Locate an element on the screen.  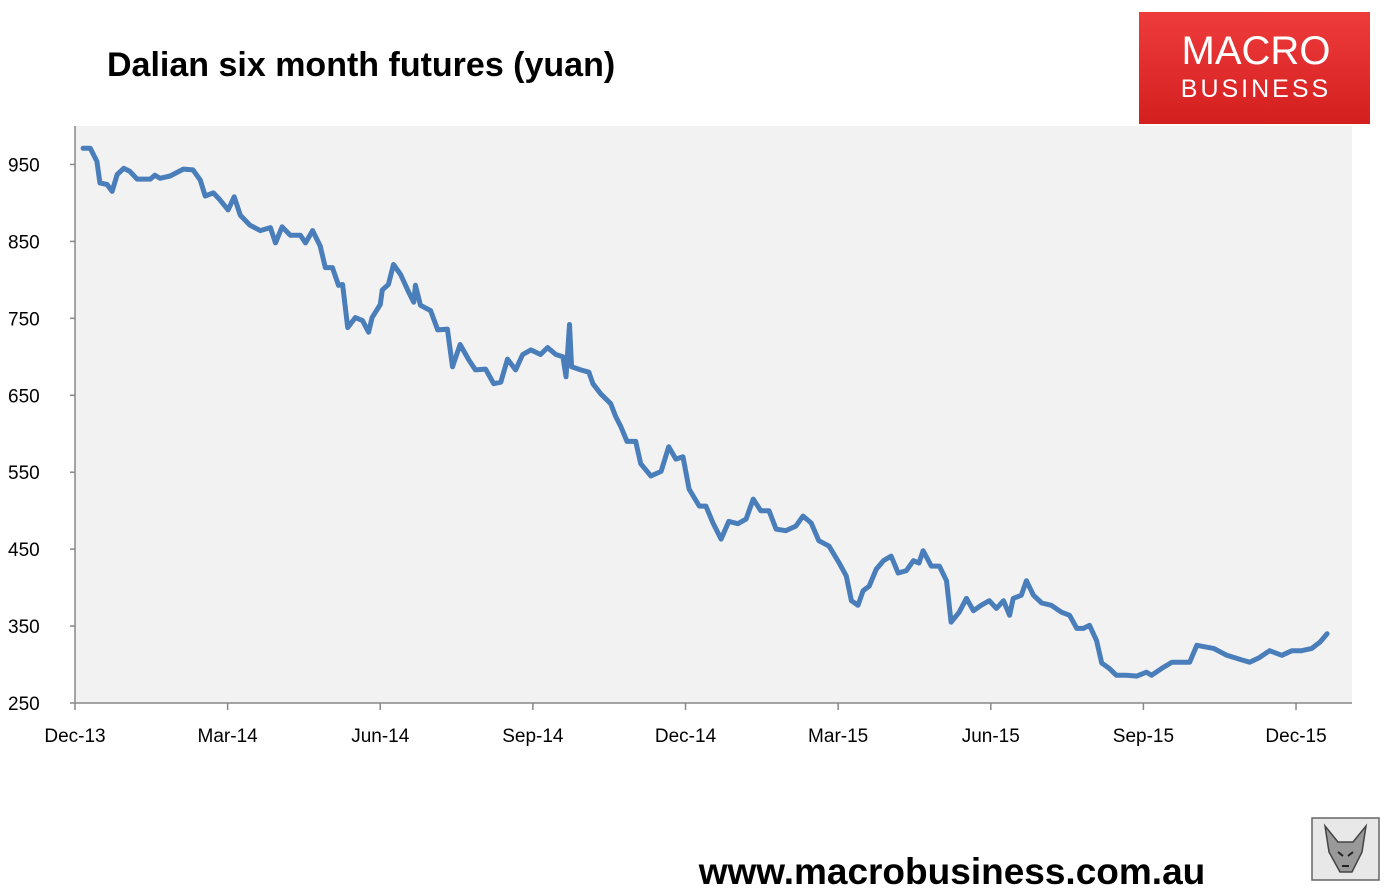
y-tick-label: 850 is located at coordinates (24, 242).